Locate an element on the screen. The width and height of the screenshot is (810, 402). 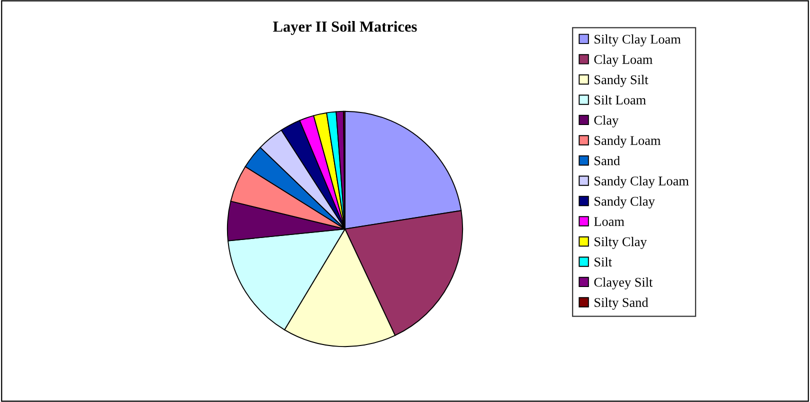
legend-label: Sandy Clay is located at coordinates (624, 202).